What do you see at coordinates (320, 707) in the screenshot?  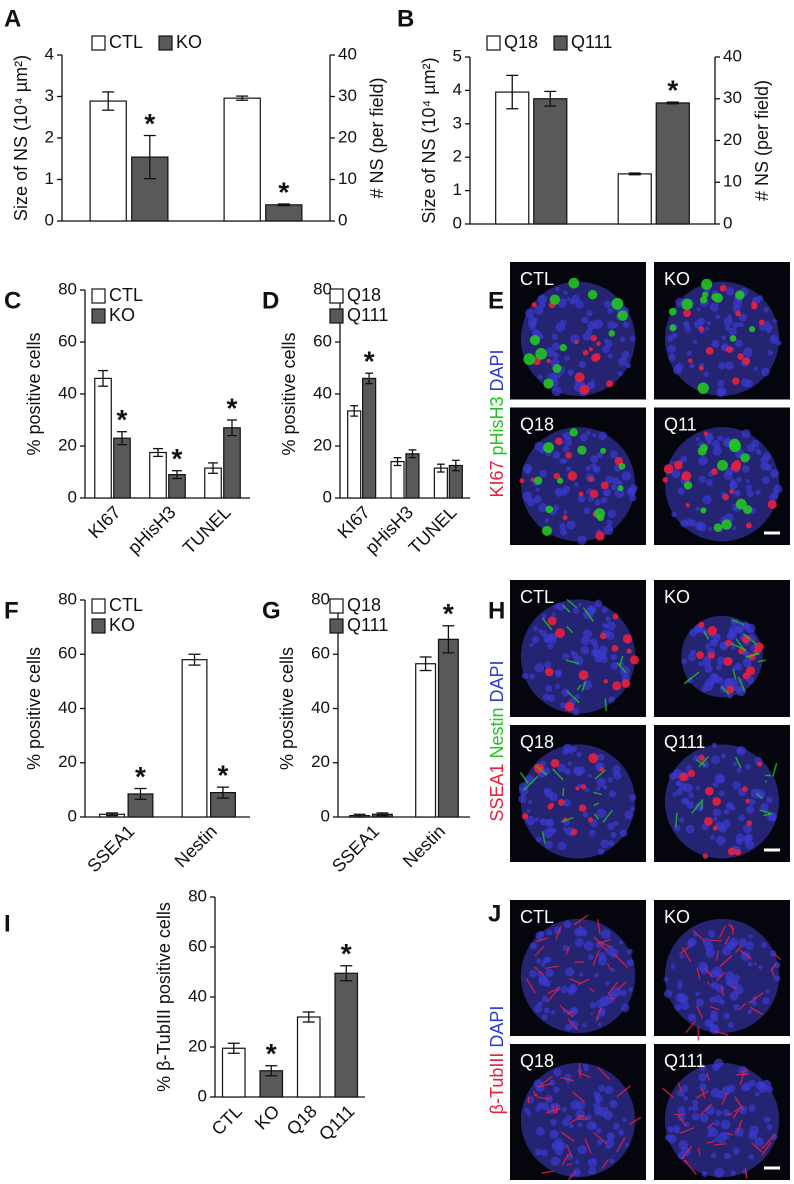 I see `y-tick-label: 40` at bounding box center [320, 707].